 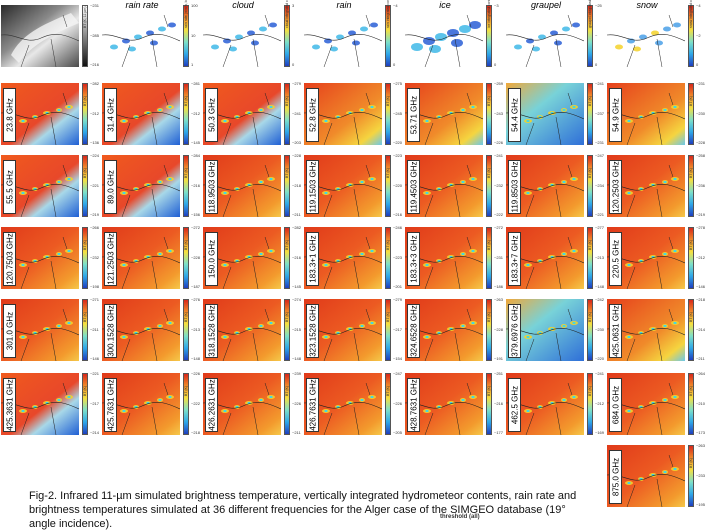 I want to click on frequency-text: 300.1528 GHz, so click(x=110, y=331).